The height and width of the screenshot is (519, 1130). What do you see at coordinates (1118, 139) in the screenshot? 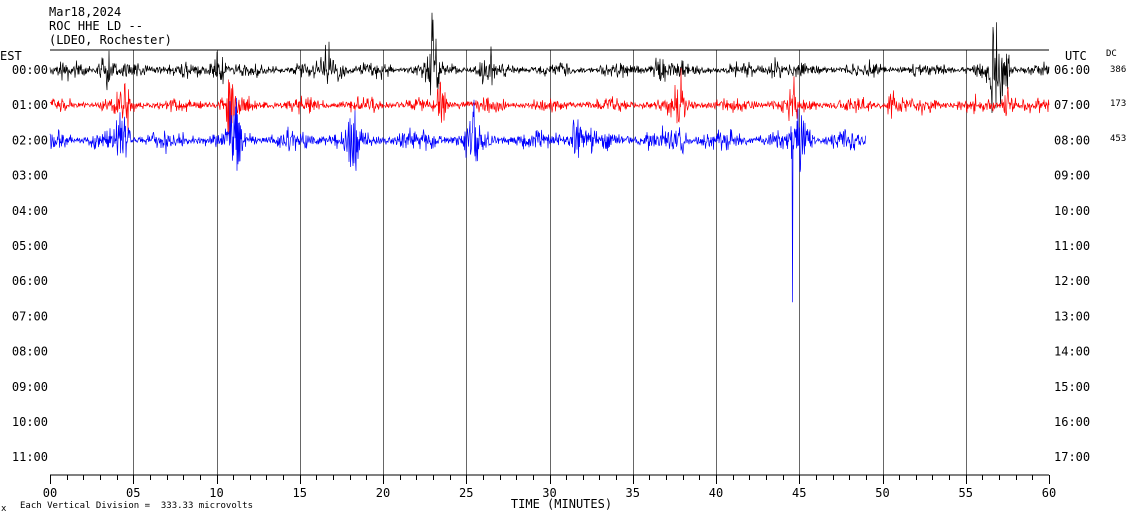
I see `dc-value: 453` at bounding box center [1118, 139].